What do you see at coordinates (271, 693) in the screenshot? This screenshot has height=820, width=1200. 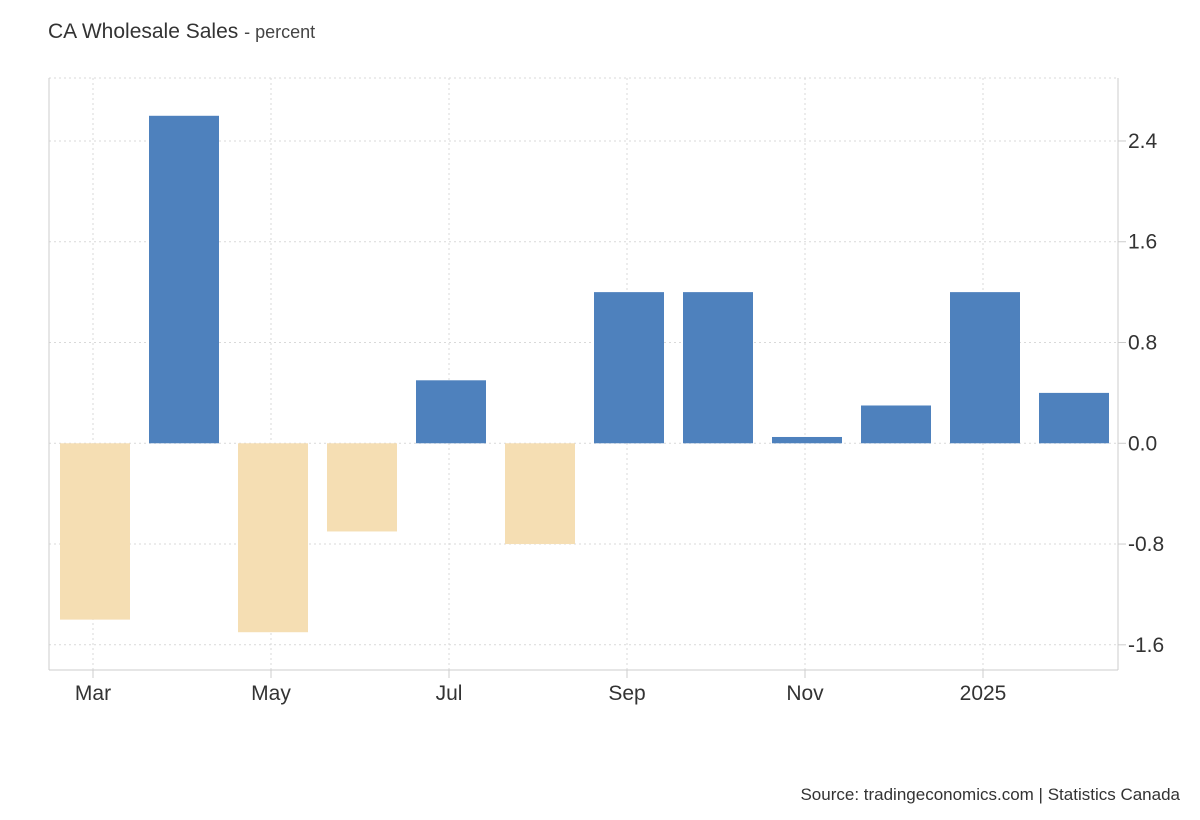 I see `x-tick-label: May` at bounding box center [271, 693].